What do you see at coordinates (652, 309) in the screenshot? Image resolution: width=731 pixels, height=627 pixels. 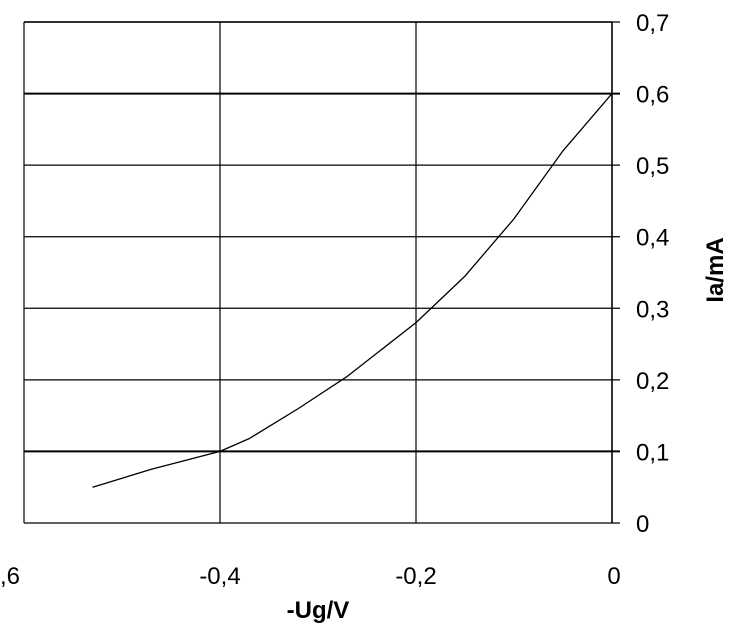 I see `y-tick-label: 0,3` at bounding box center [652, 309].